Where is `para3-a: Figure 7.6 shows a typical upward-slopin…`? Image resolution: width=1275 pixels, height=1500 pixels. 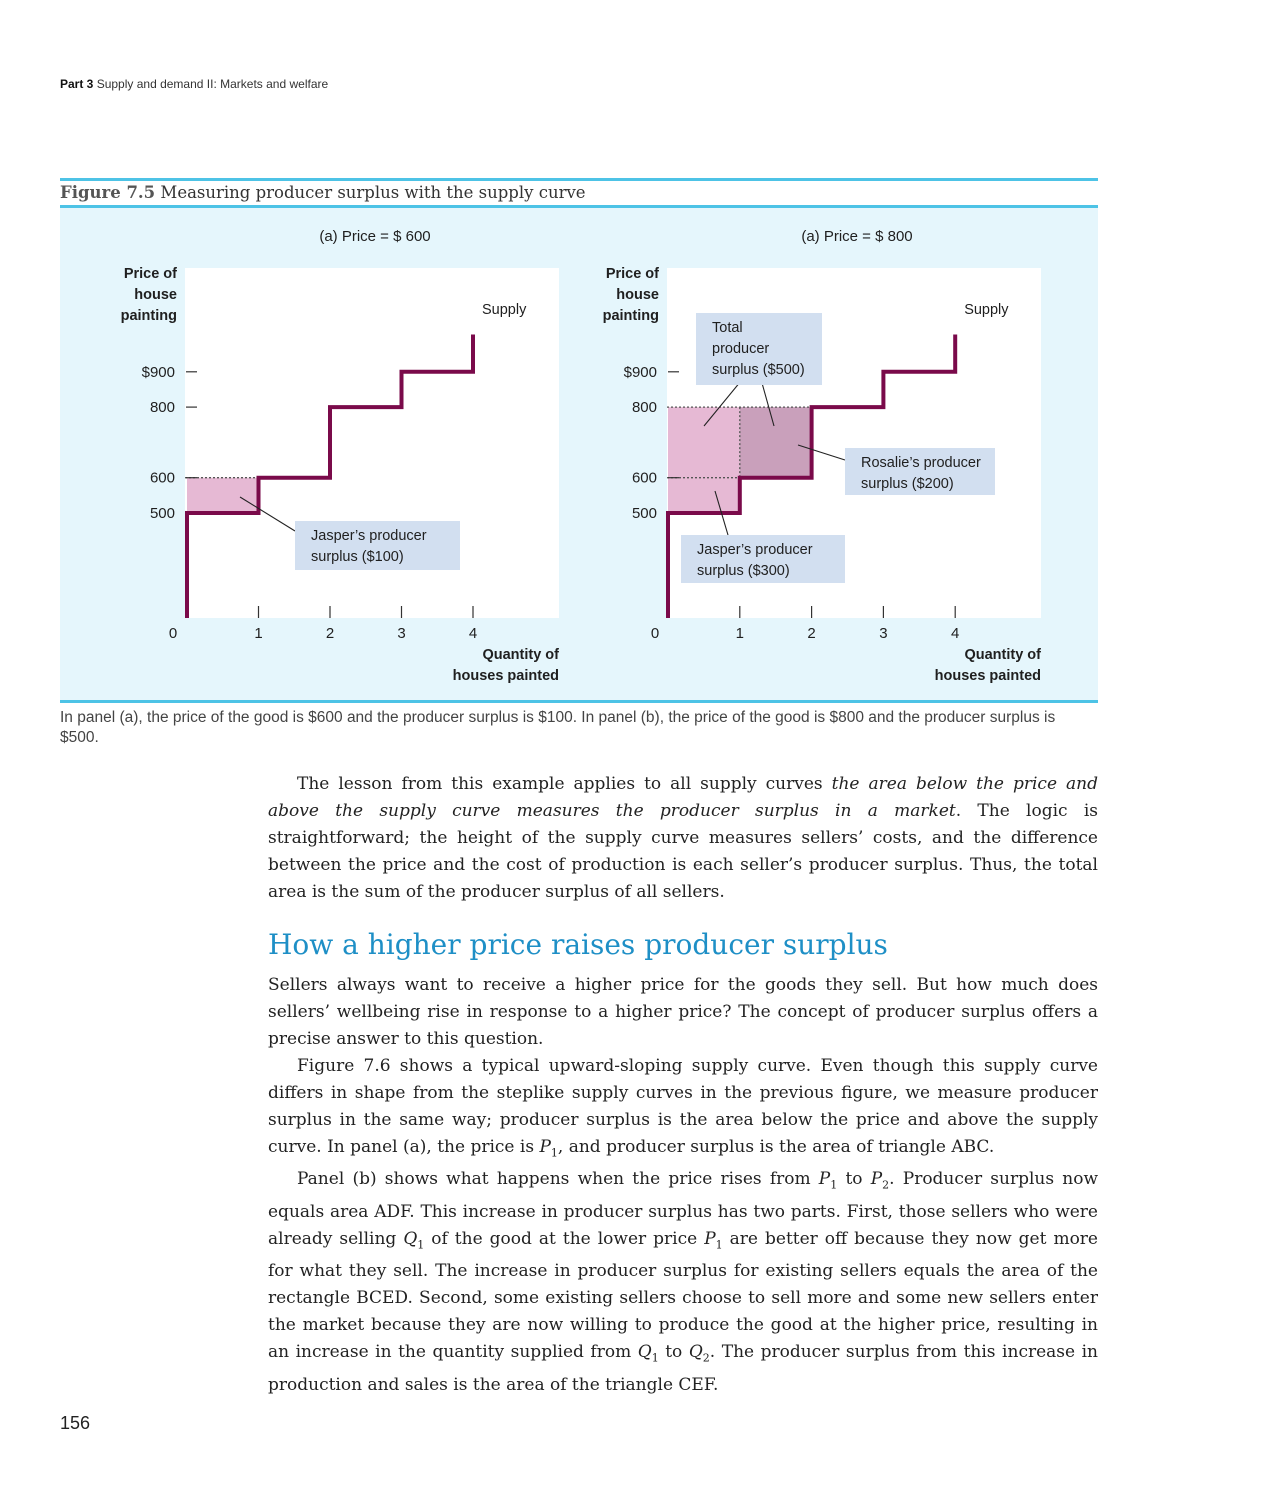 para3-a: Figure 7.6 shows a typical upward-slopin… is located at coordinates (683, 1106).